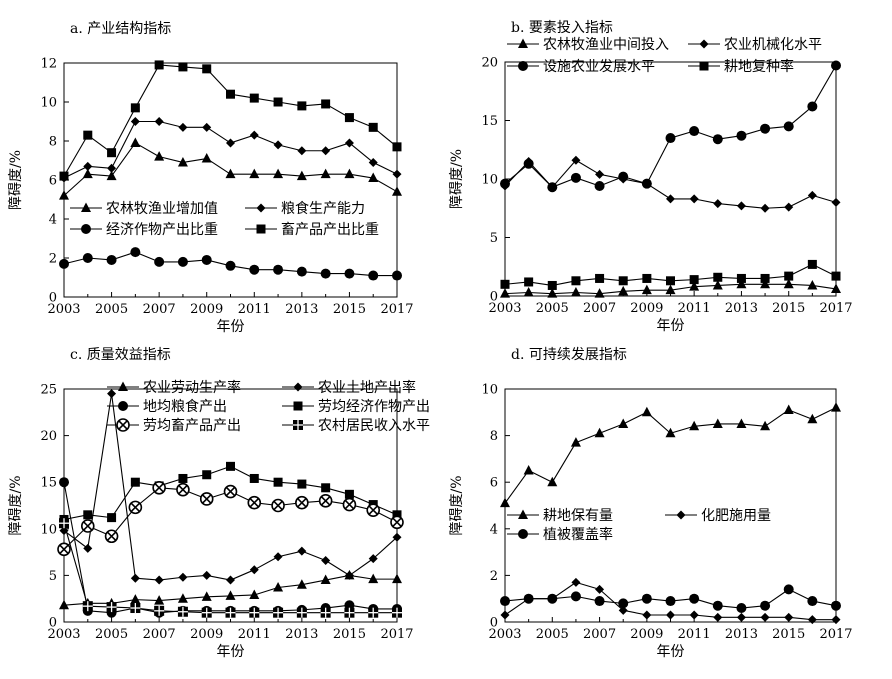  I want to click on legend-label: 农业劳动生产率, so click(192, 387).